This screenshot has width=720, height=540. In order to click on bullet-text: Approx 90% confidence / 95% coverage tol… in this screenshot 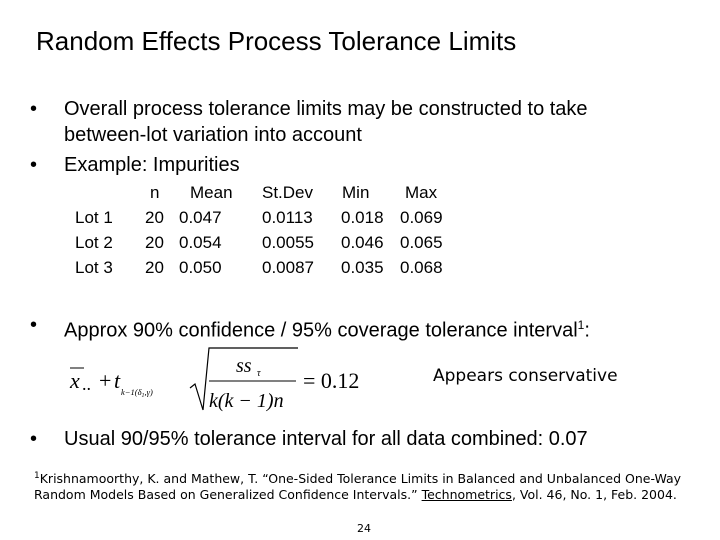, I will do `click(327, 328)`.